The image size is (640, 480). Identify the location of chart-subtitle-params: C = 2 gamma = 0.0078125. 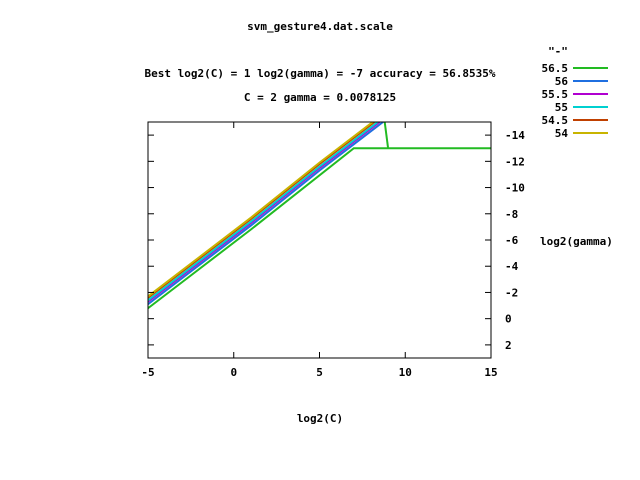
(320, 97).